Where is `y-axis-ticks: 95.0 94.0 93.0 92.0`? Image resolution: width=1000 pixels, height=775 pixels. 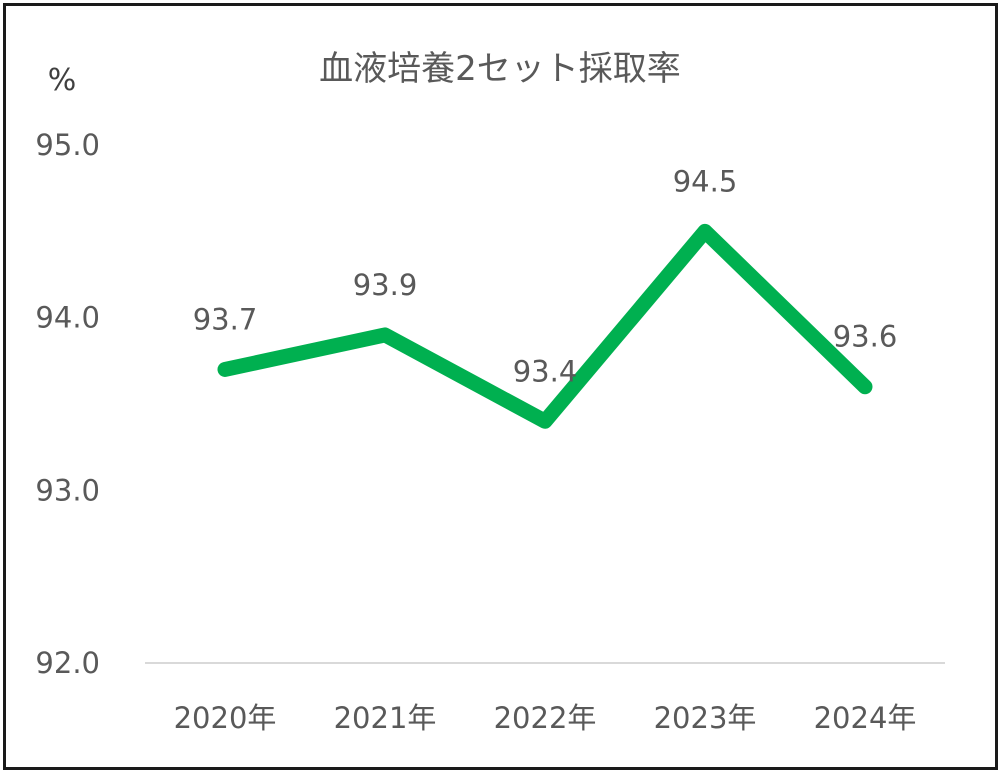
y-axis-ticks: 95.0 94.0 93.0 92.0 is located at coordinates (67, 404).